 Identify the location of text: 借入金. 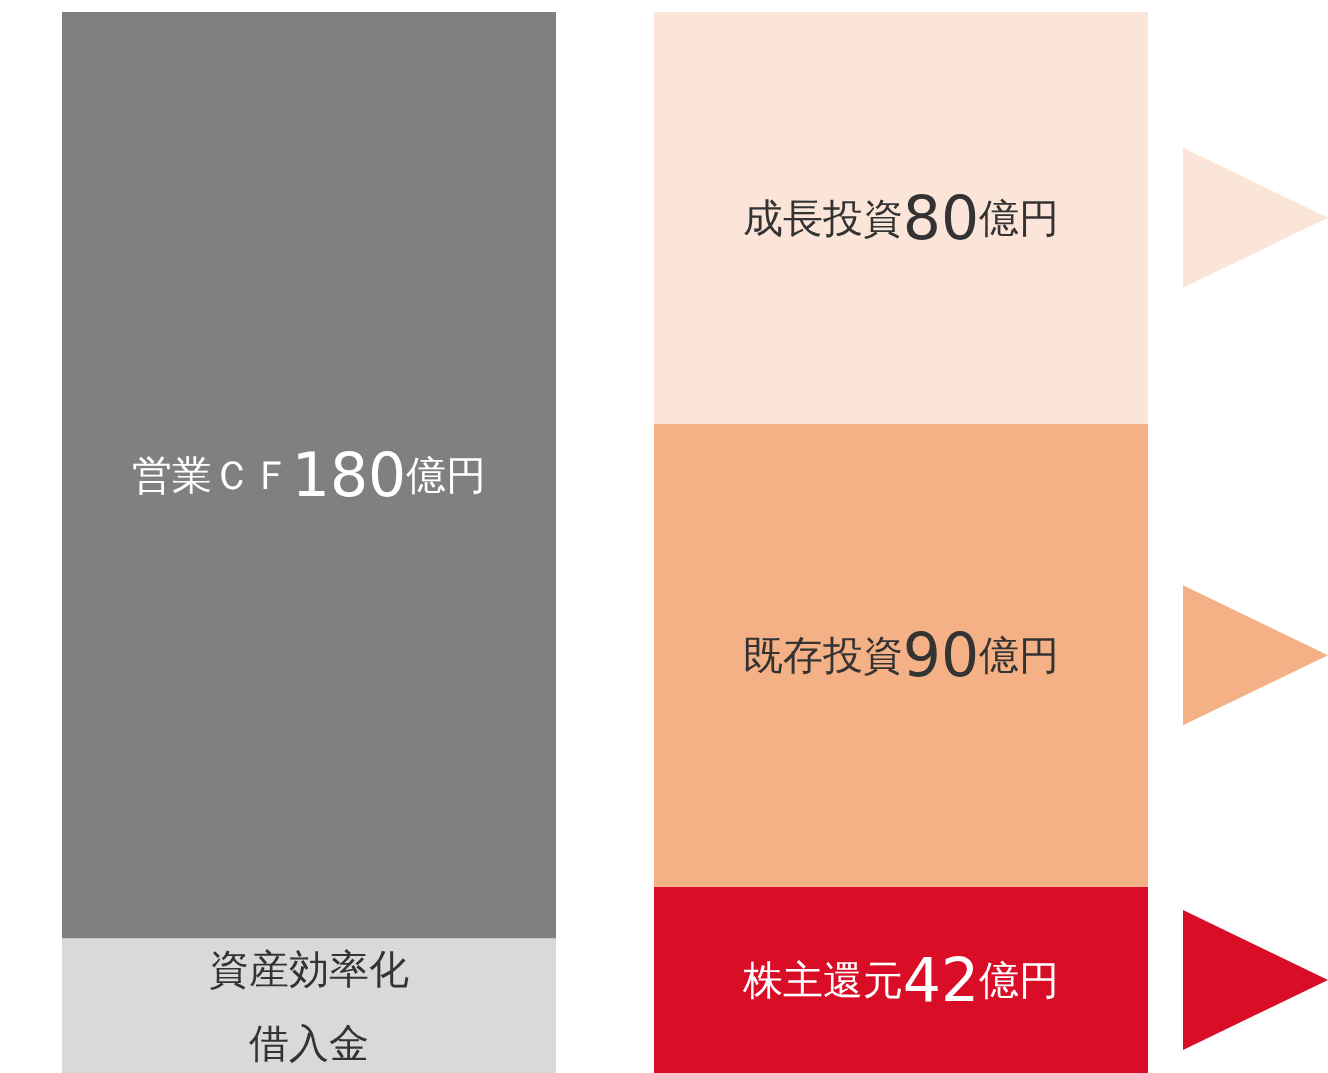
(309, 1042).